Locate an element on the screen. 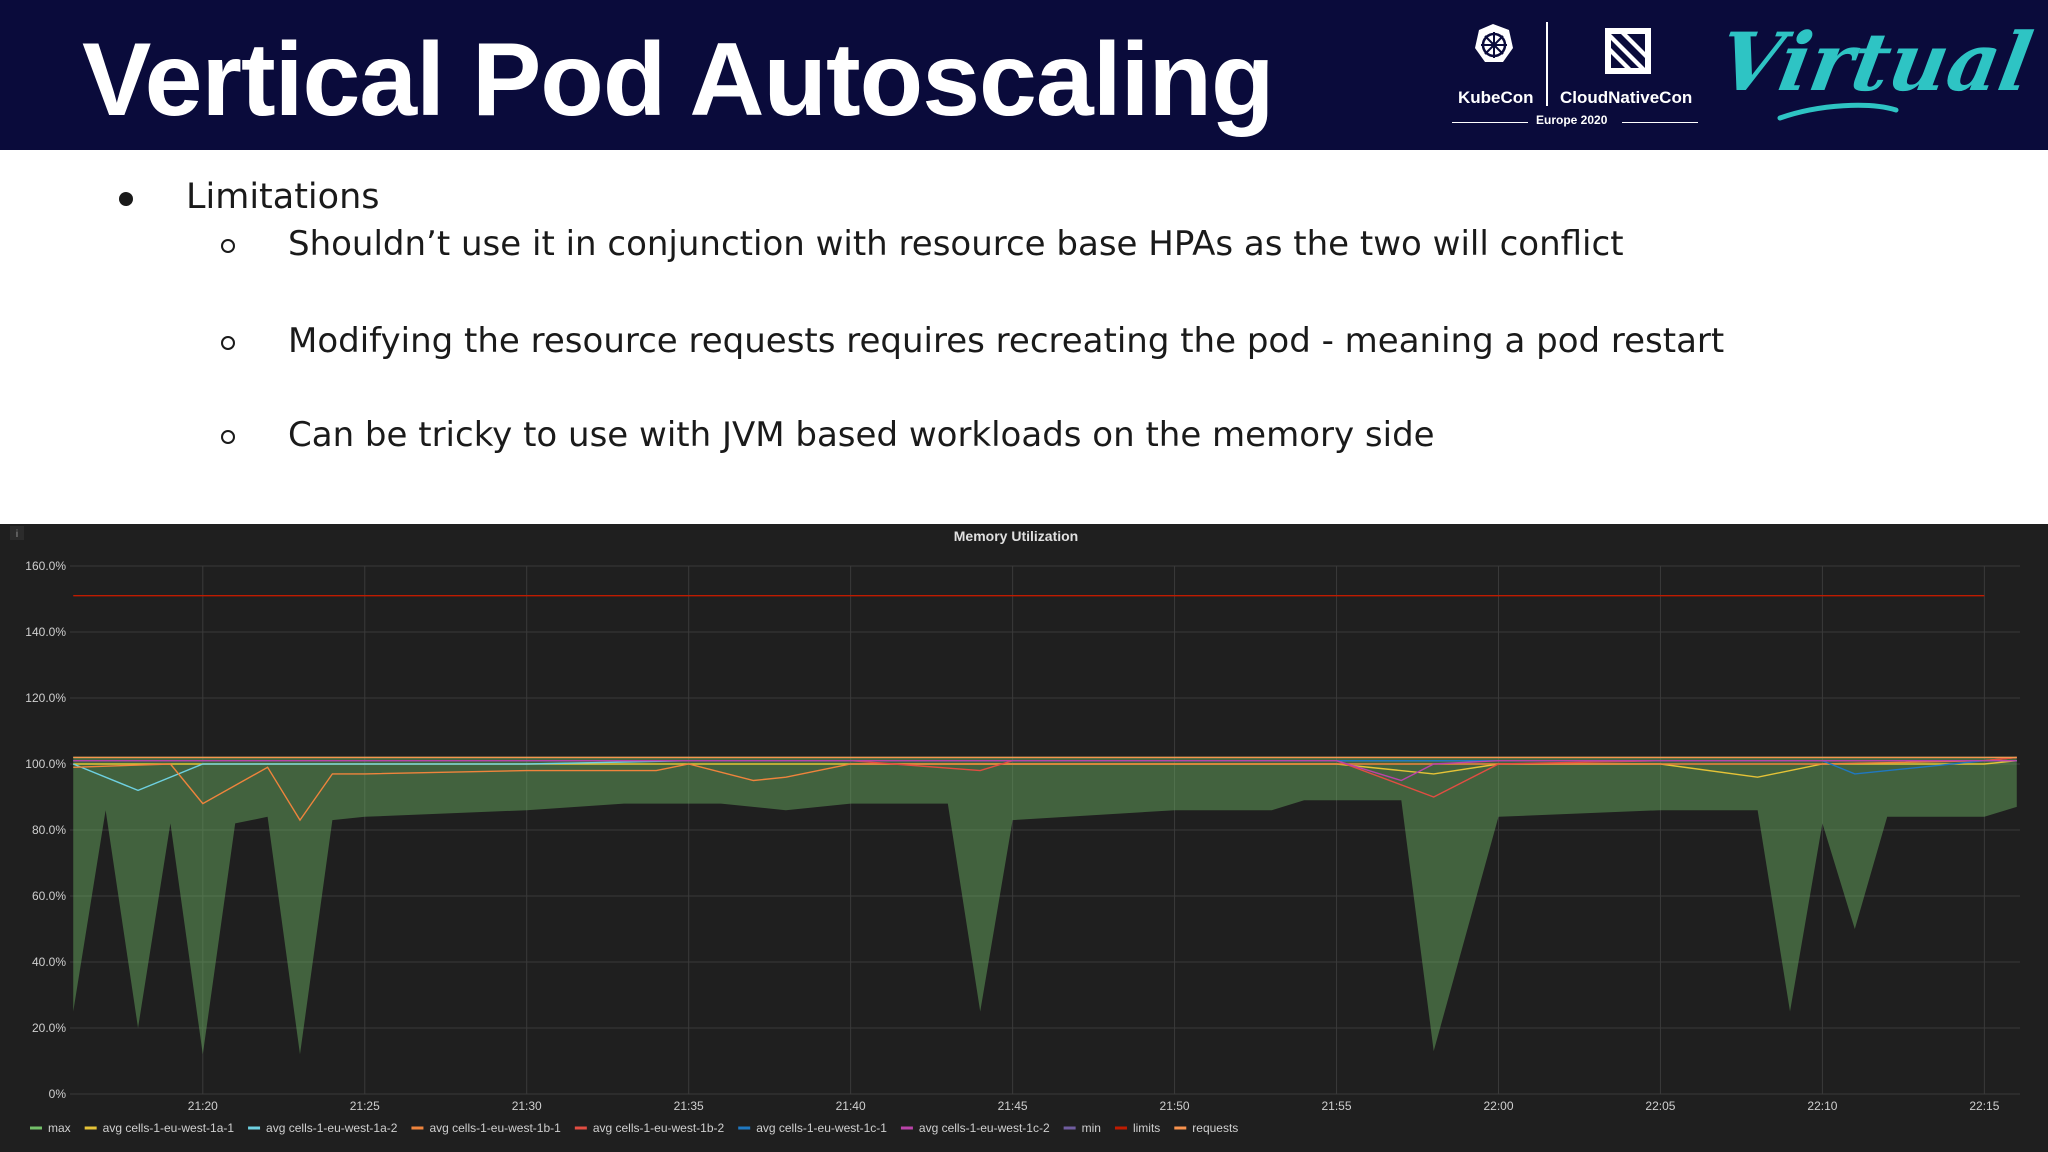 Image resolution: width=2048 pixels, height=1152 pixels. legend-item: avg cells-1-eu-west-1c-2 is located at coordinates (984, 1128).